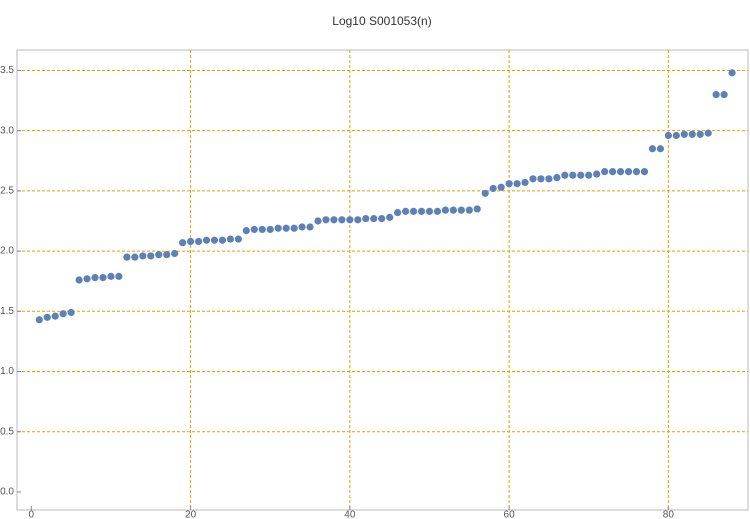  I want to click on x-tick-label: 60, so click(510, 514).